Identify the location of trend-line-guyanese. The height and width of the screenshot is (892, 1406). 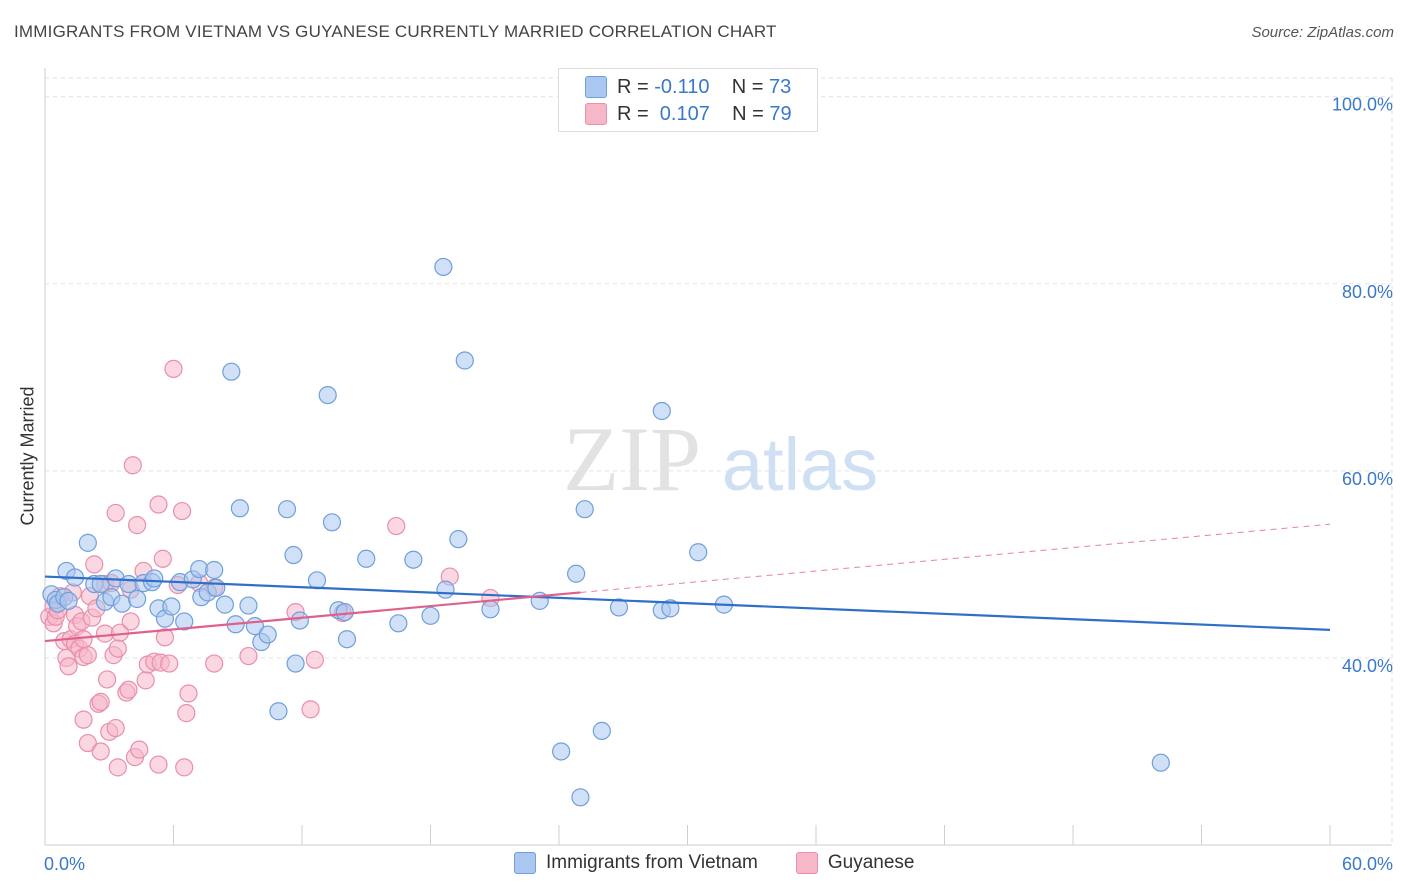
(312, 617).